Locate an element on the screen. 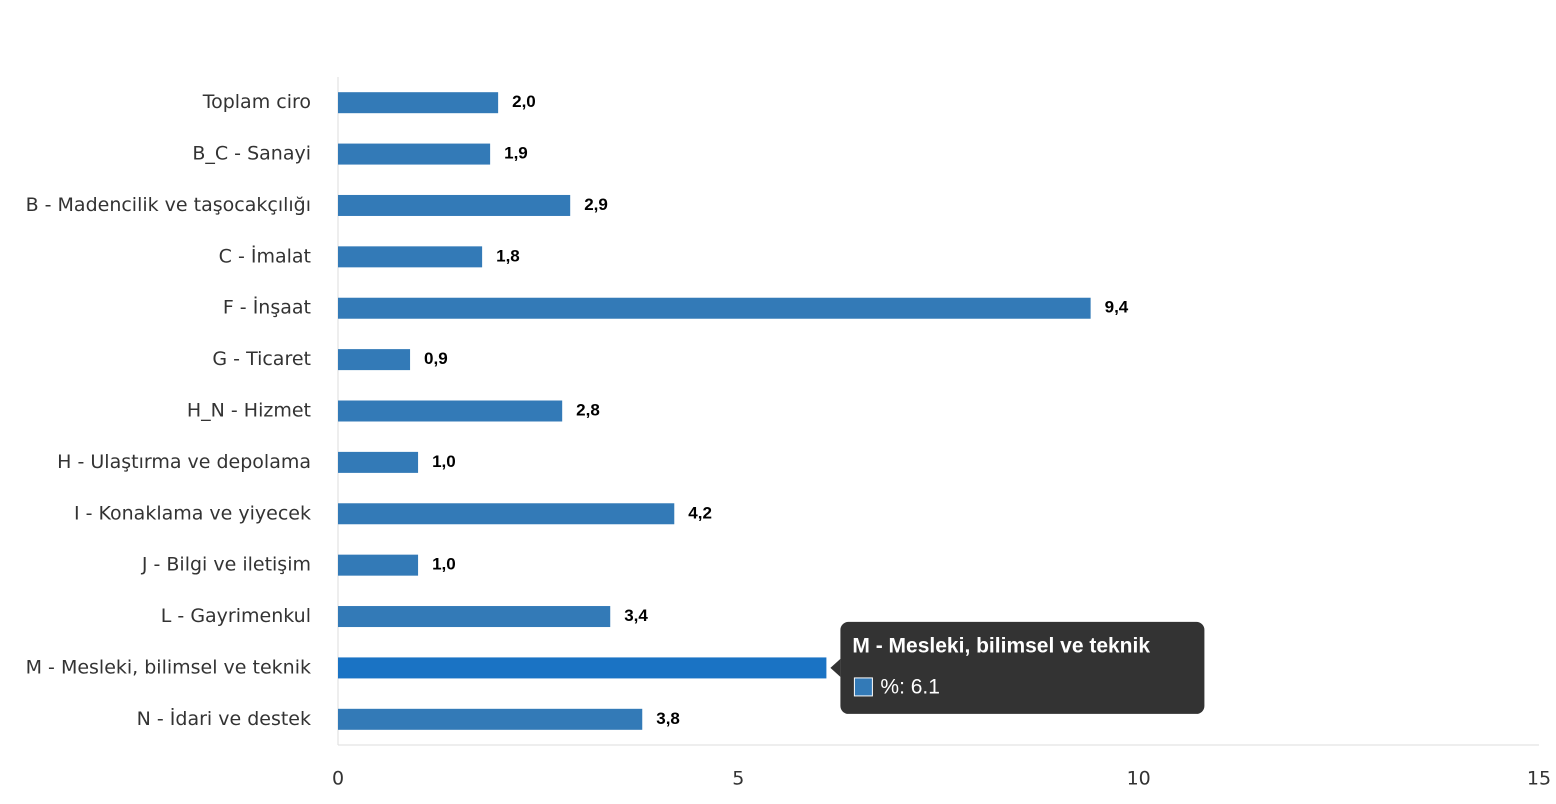 This screenshot has width=1556, height=804. y-tick-label: F - İnşaat is located at coordinates (267, 307).